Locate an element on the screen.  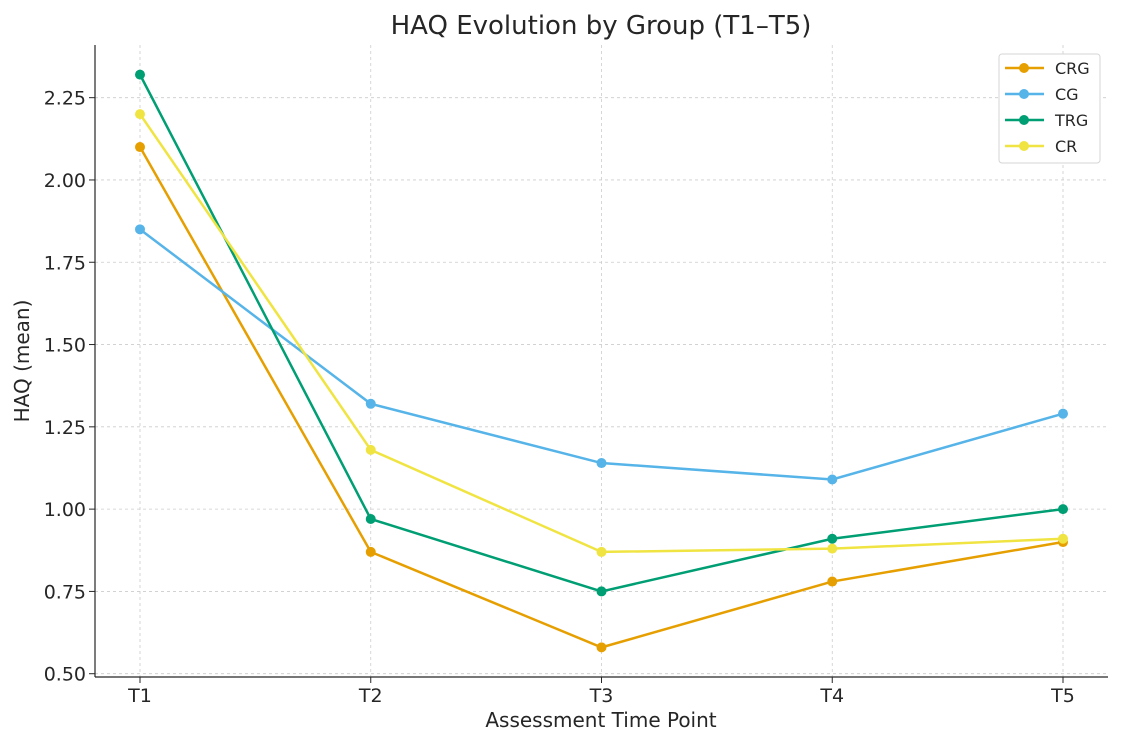
y-tick-label: 0.75 is located at coordinates (65, 592).